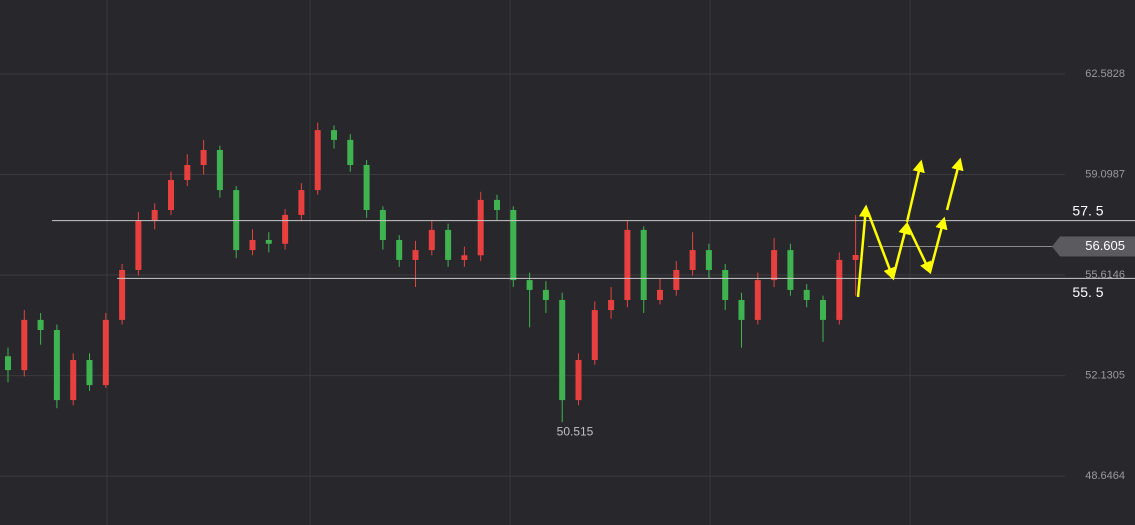 This screenshot has width=1135, height=525. Describe the element at coordinates (1105, 375) in the screenshot. I see `y-tick-label: 52.1305` at that location.